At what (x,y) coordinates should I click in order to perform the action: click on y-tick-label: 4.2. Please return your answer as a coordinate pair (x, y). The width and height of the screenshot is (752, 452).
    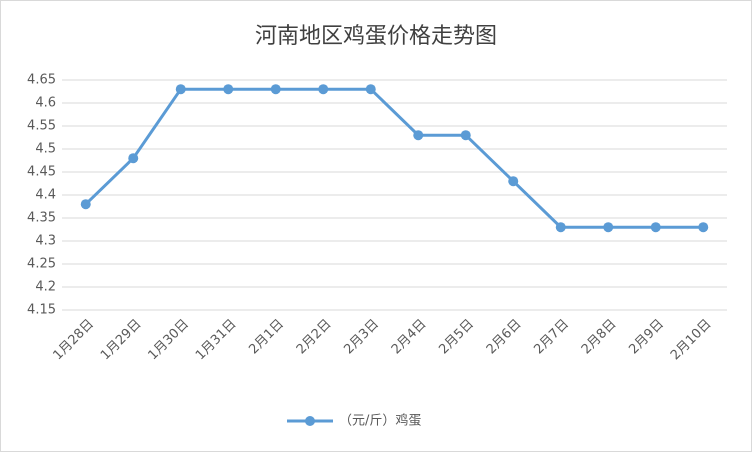
    Looking at the image, I should click on (45, 287).